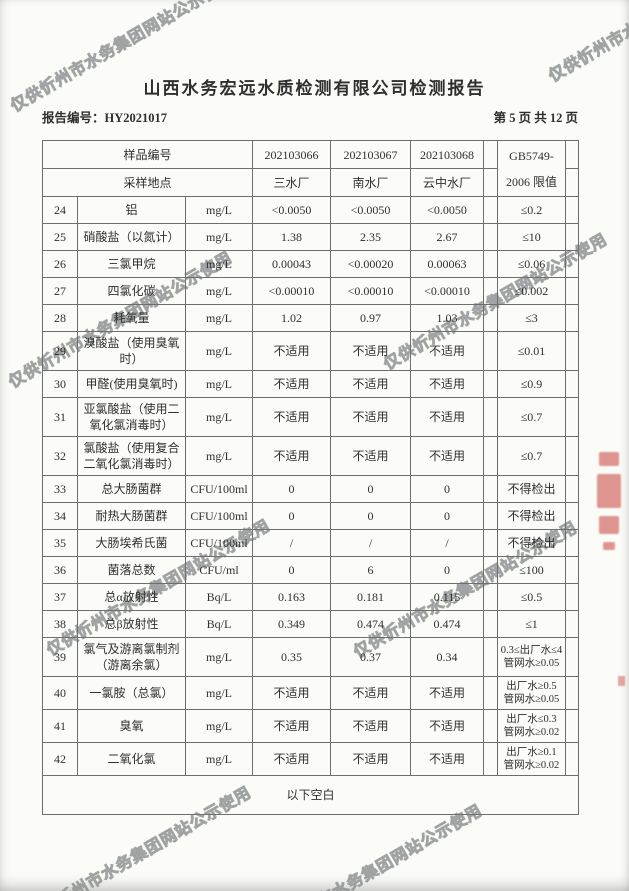 The height and width of the screenshot is (891, 629). Describe the element at coordinates (531, 210) in the screenshot. I see `cell-limit: ≤0.2` at that location.